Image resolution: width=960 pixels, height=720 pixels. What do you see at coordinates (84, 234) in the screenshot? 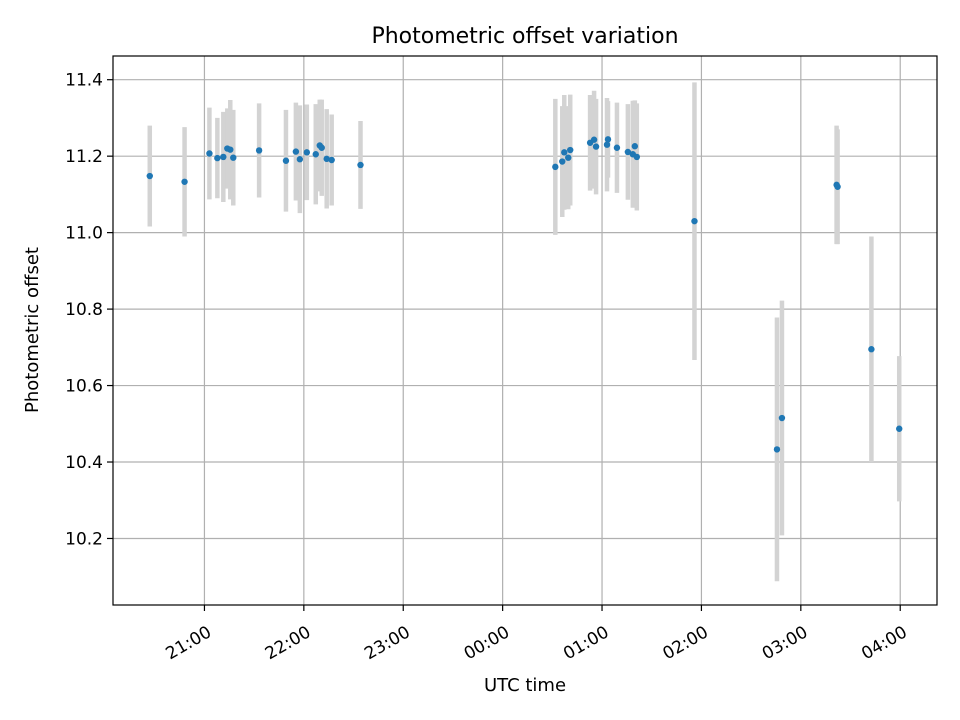
I see `y-tick-label: 11.0` at bounding box center [84, 234].